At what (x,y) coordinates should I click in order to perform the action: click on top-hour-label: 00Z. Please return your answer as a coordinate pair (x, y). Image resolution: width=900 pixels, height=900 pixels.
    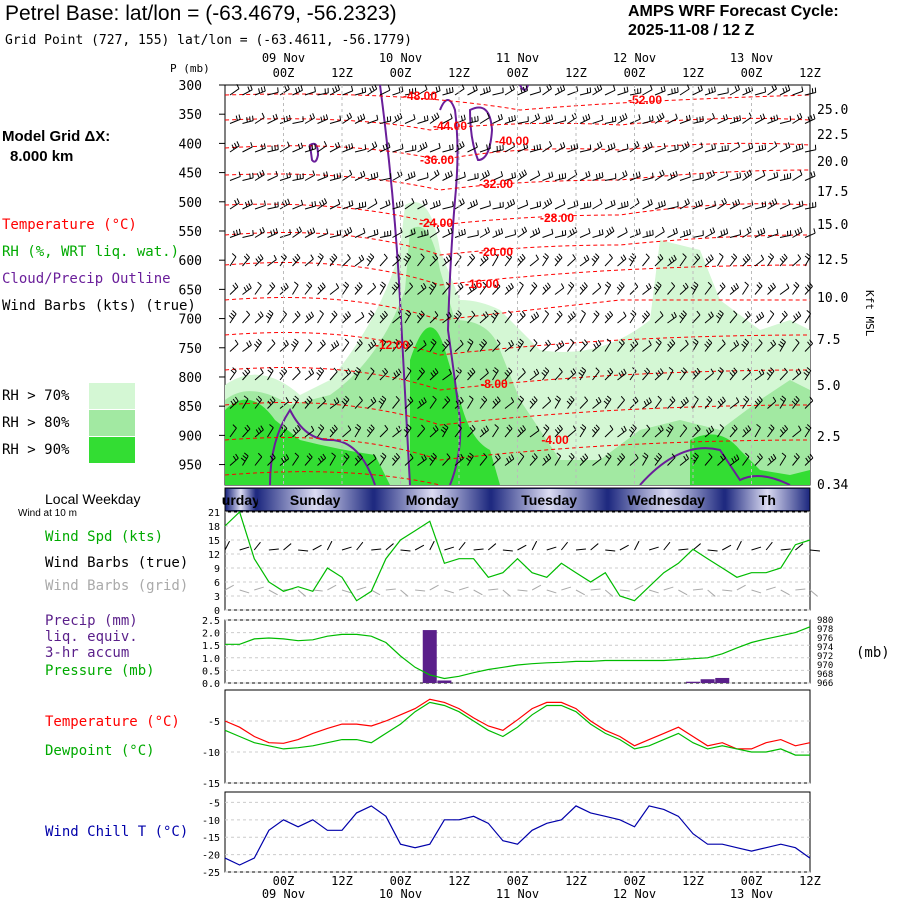
    Looking at the image, I should click on (518, 73).